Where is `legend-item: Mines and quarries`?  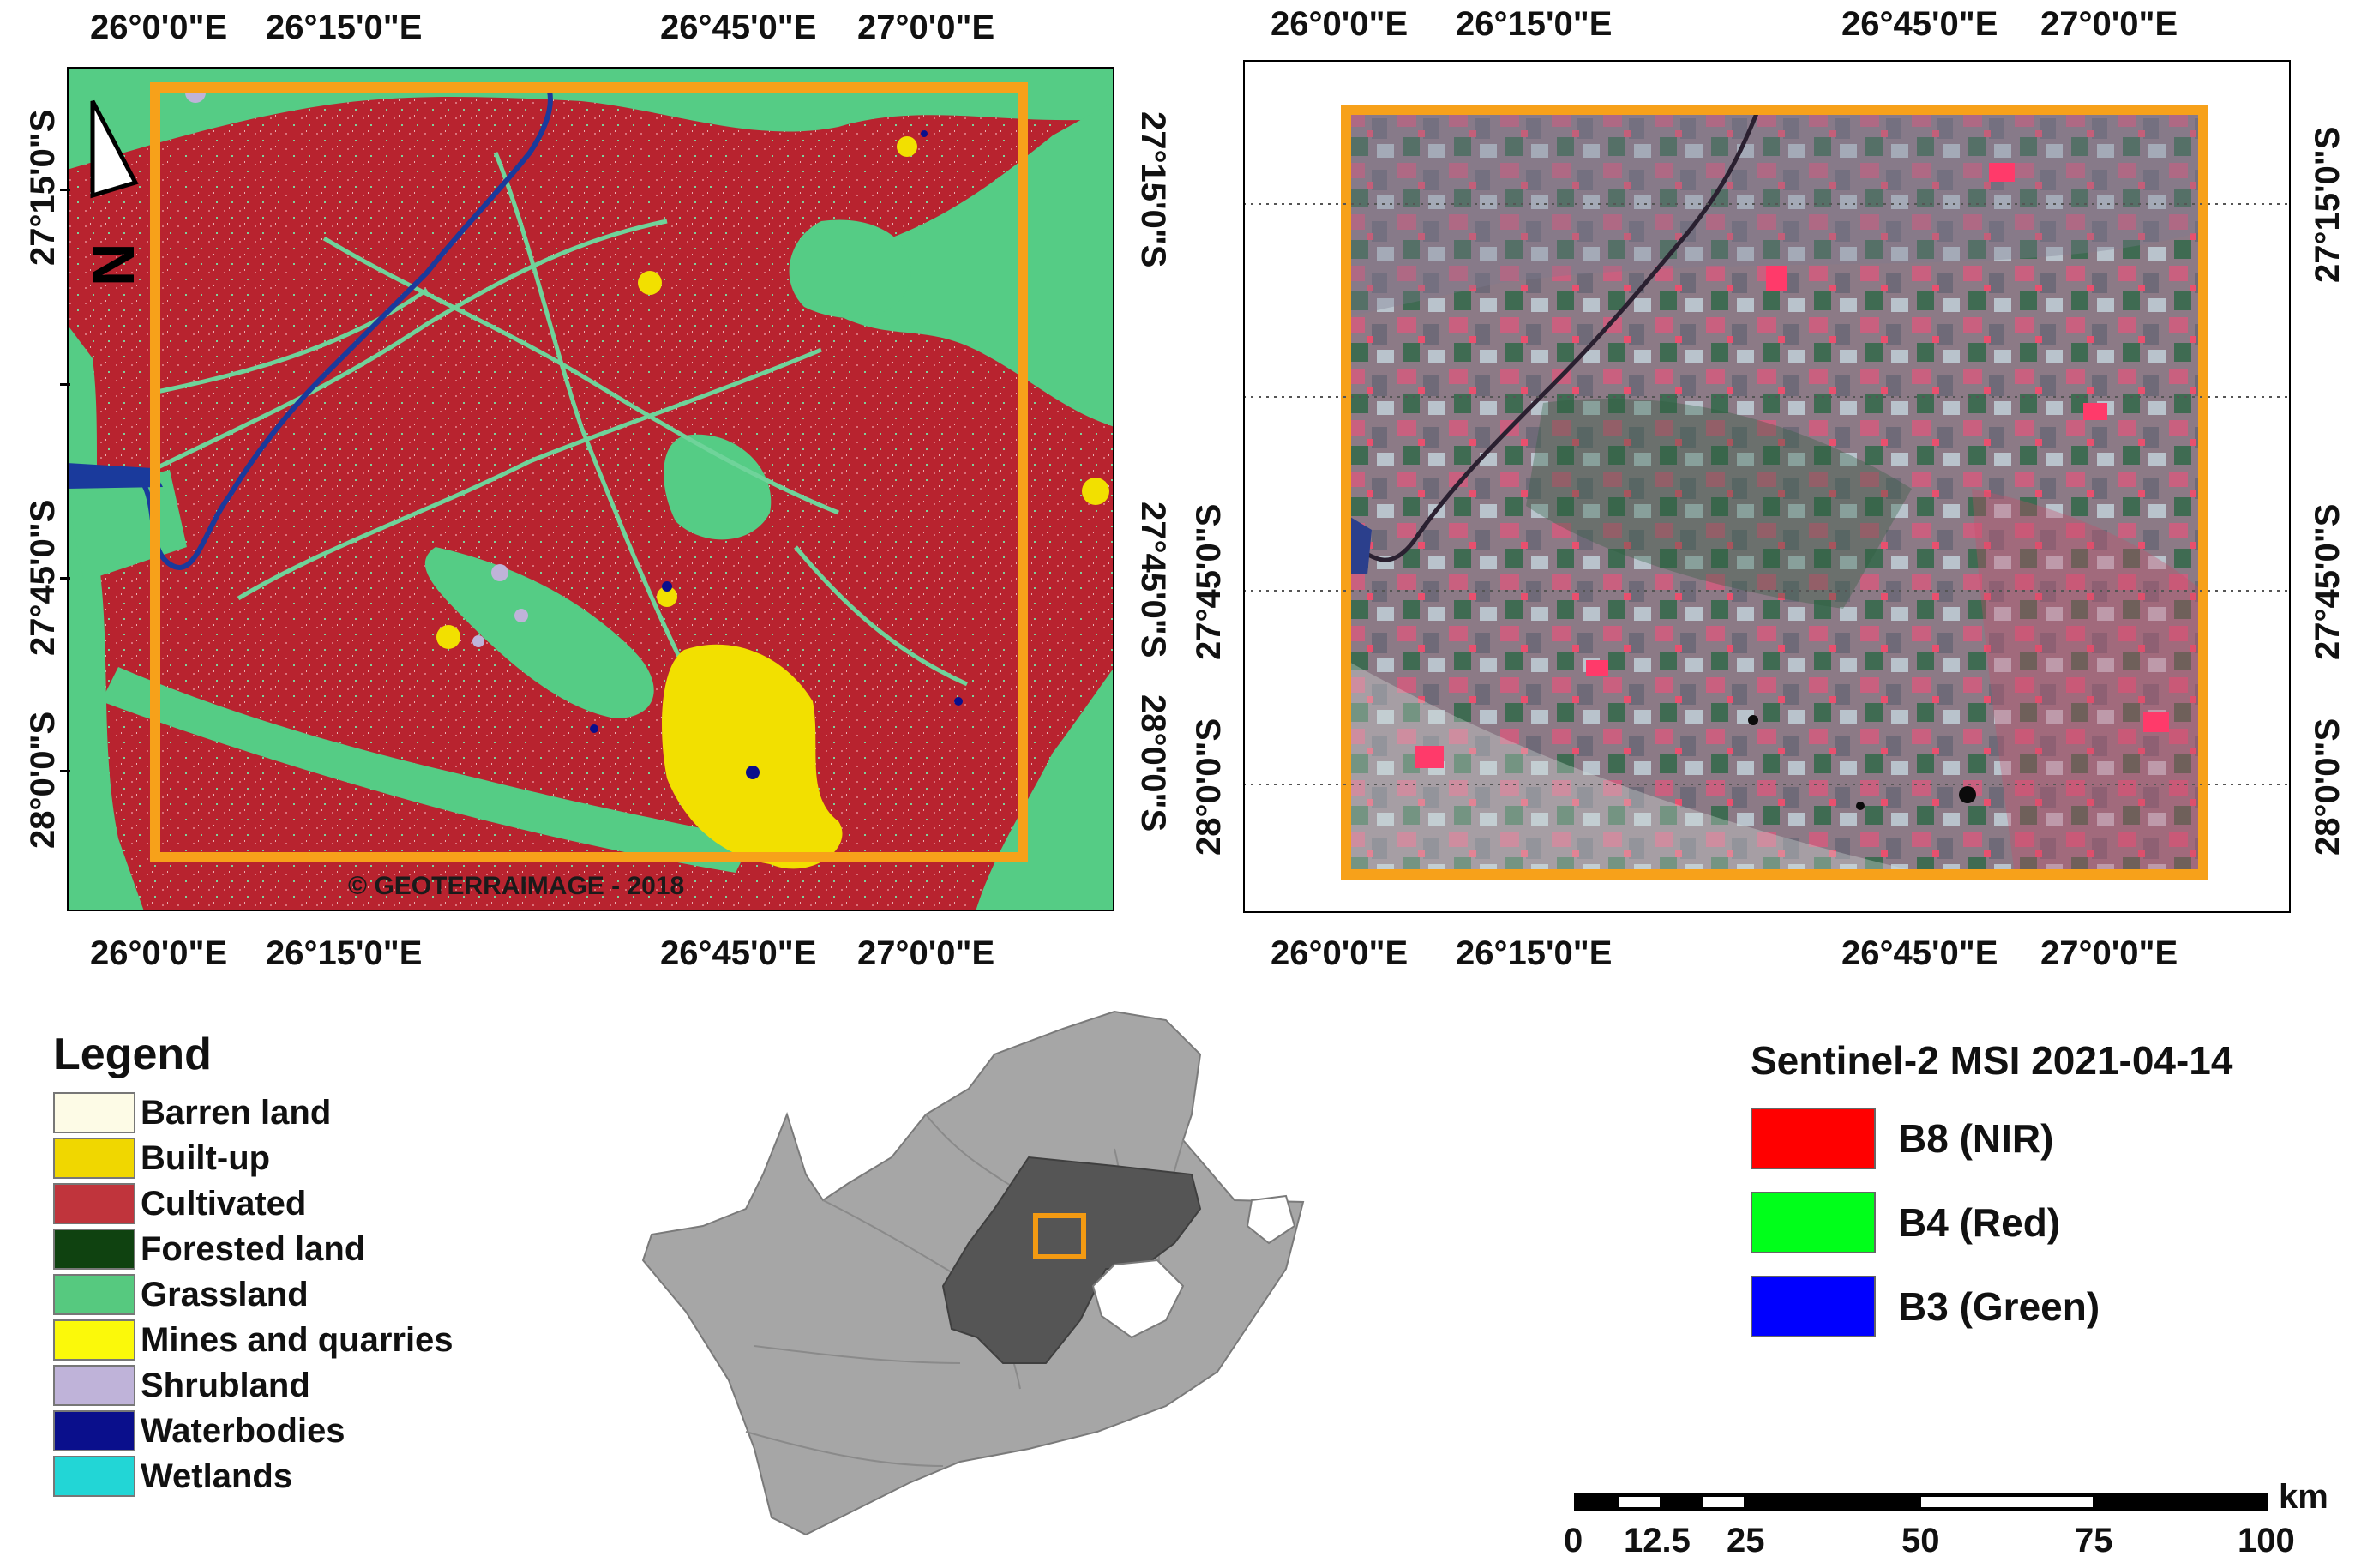 legend-item: Mines and quarries is located at coordinates (253, 1340).